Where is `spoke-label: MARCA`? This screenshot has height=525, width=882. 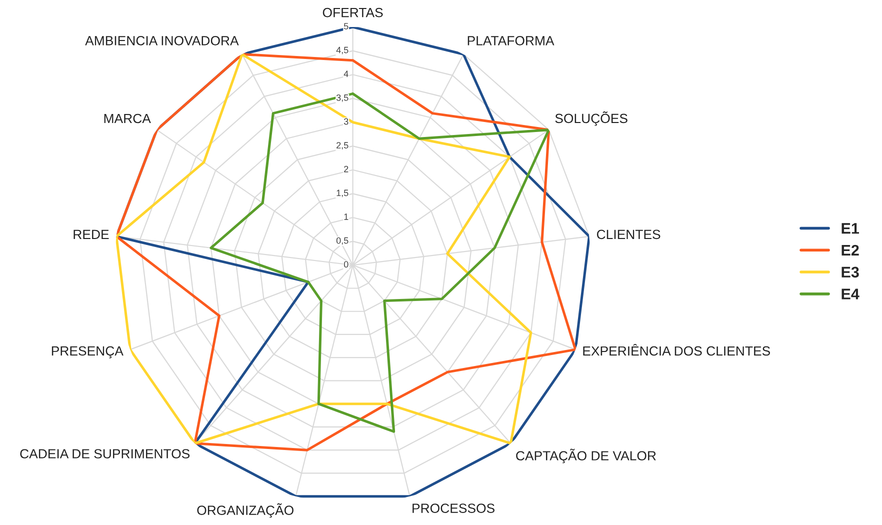
spoke-label: MARCA is located at coordinates (127, 119).